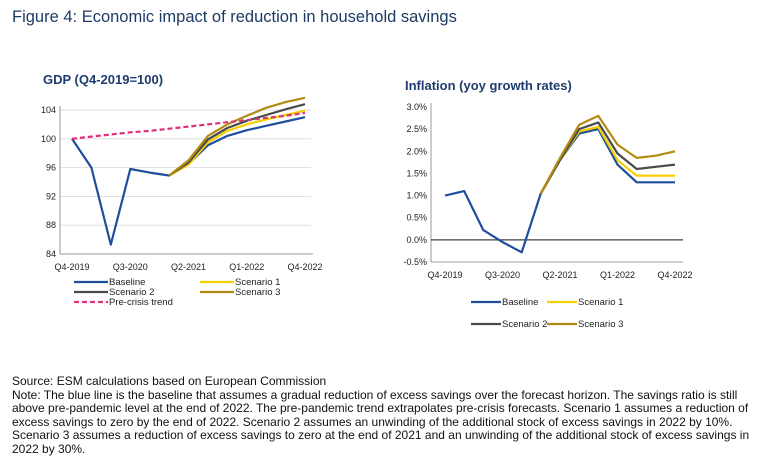 The height and width of the screenshot is (475, 776). I want to click on gdp-ytick-label: 84, so click(51, 254).